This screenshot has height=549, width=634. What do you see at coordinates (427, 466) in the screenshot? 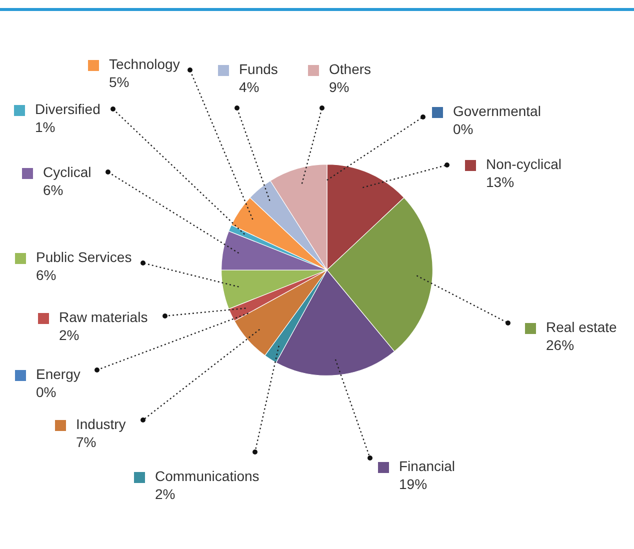
I see `legend-label: Financial` at bounding box center [427, 466].